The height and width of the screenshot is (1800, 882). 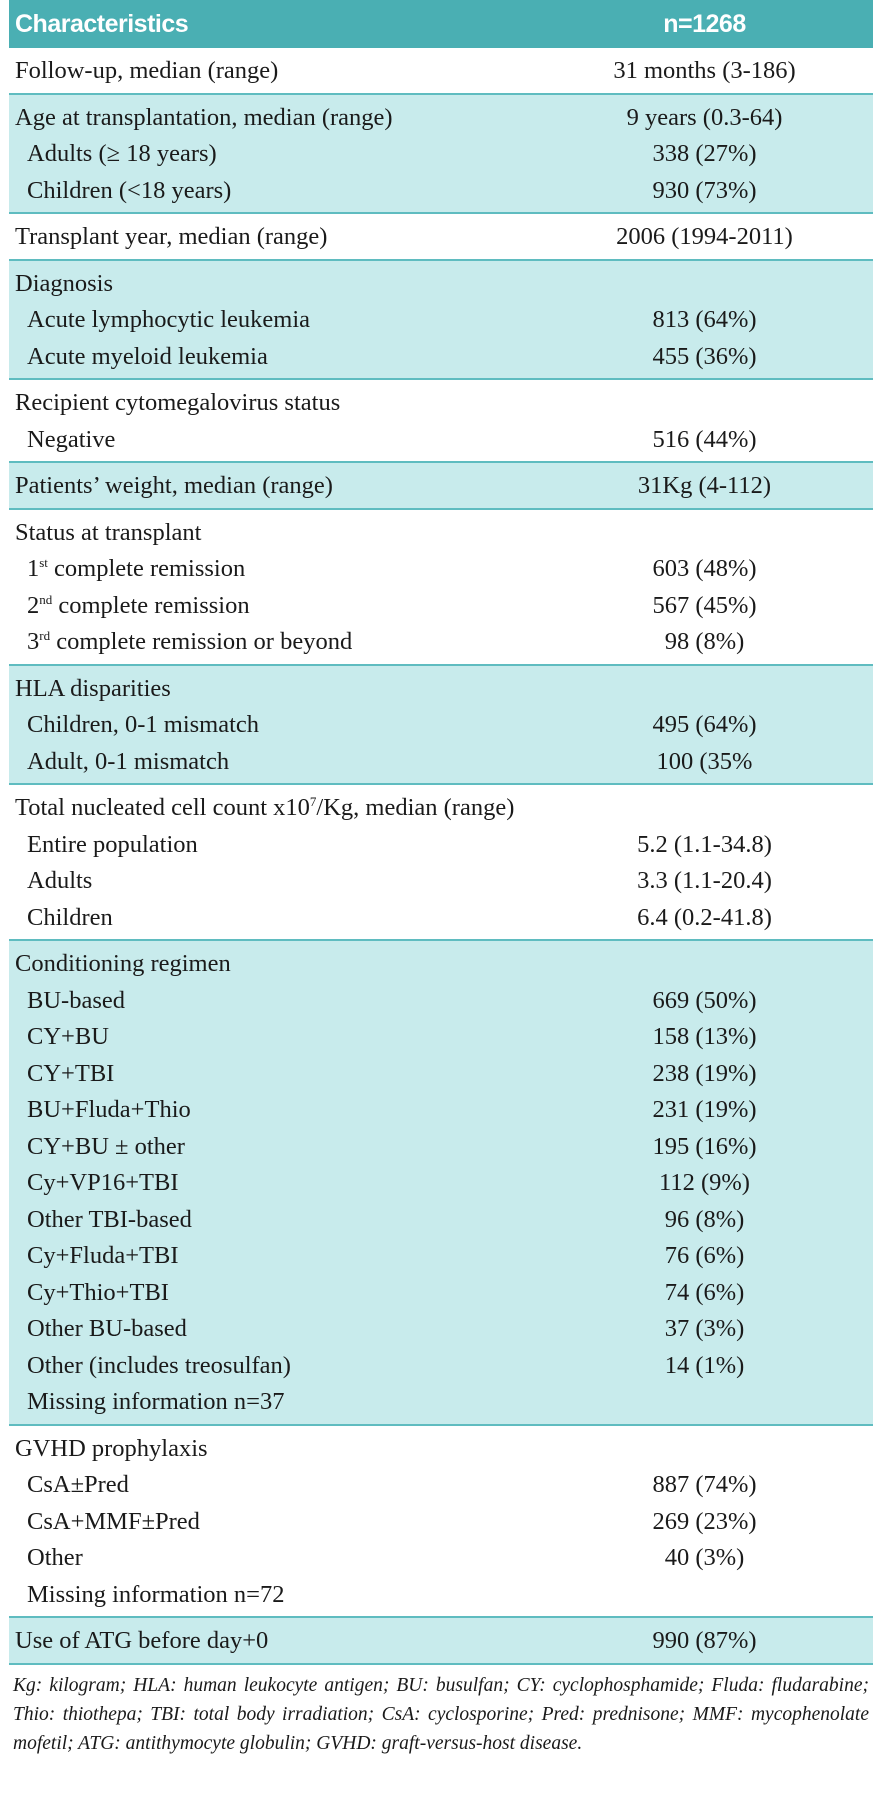 What do you see at coordinates (704, 1000) in the screenshot?
I see `value-cell: 669 (50%)` at bounding box center [704, 1000].